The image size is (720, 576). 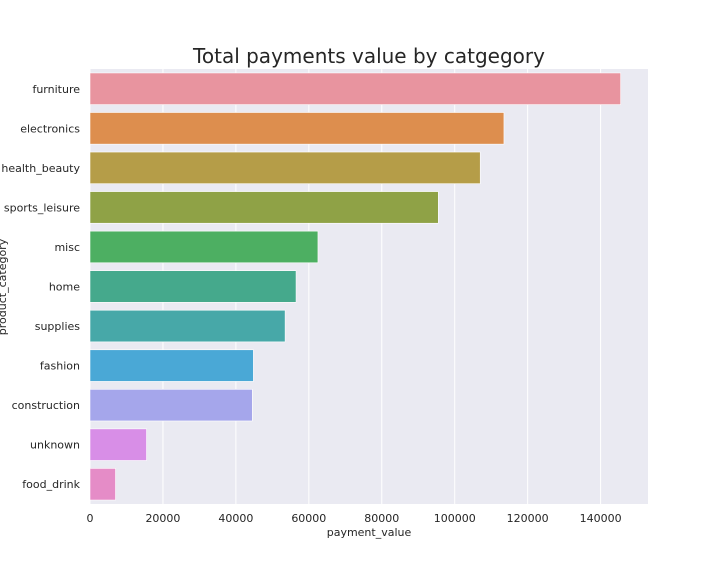 I want to click on x-tick-label: 140000, so click(x=601, y=518).